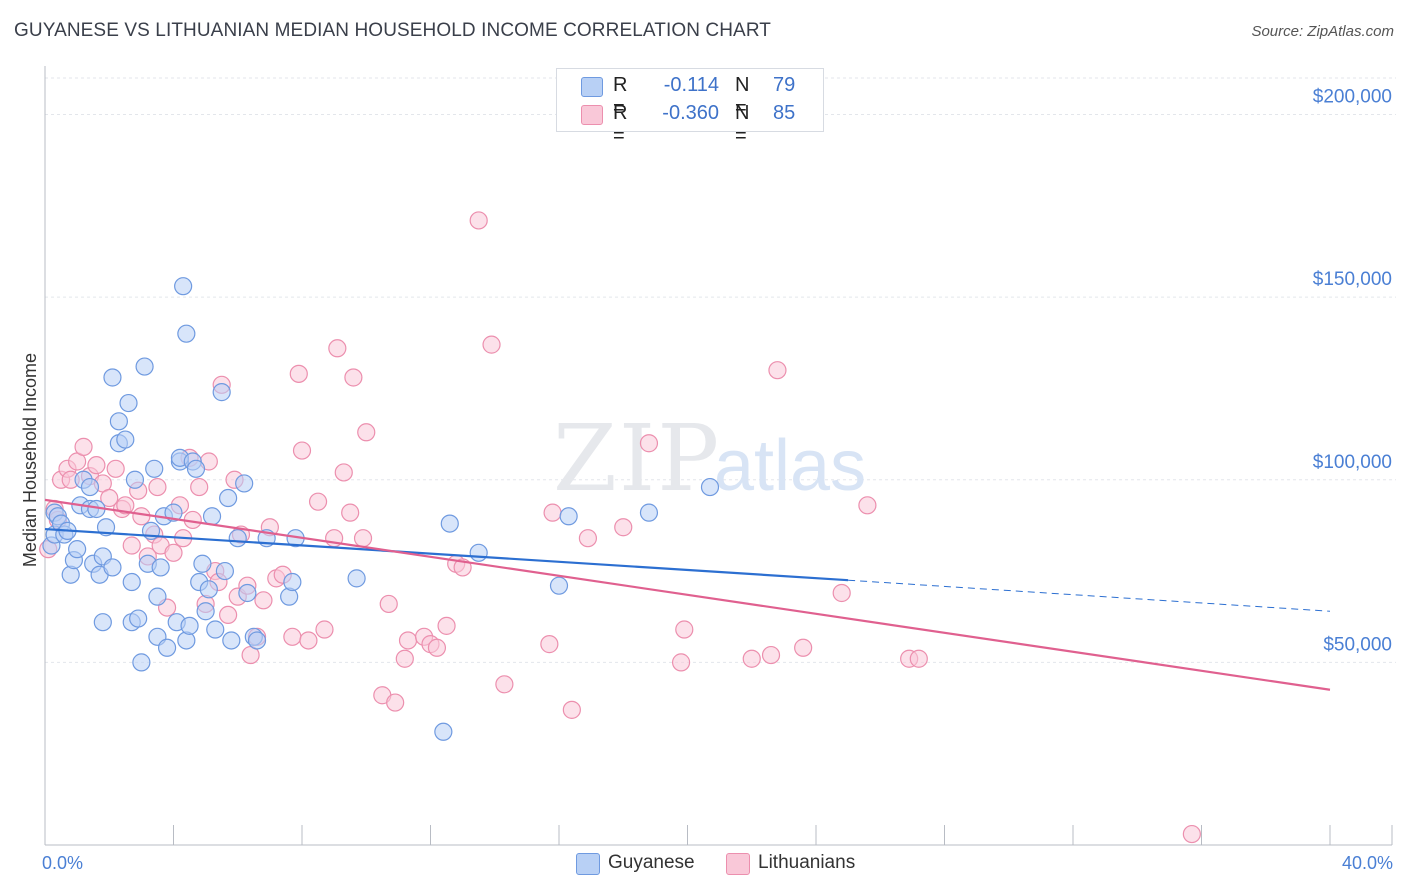 The image size is (1406, 892). I want to click on watermark-atlas: atlas, so click(790, 466).